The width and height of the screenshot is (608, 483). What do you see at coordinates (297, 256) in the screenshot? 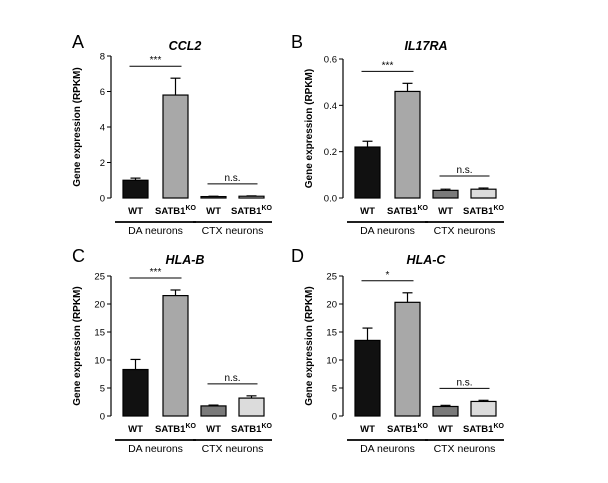
I see `panel-letter: D` at bounding box center [297, 256].